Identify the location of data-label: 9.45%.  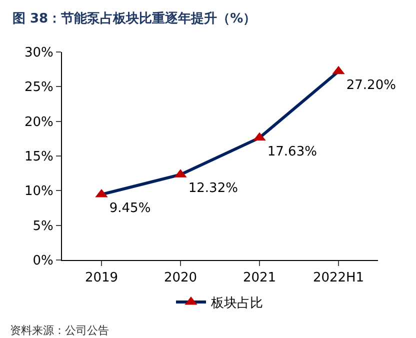
(130, 208).